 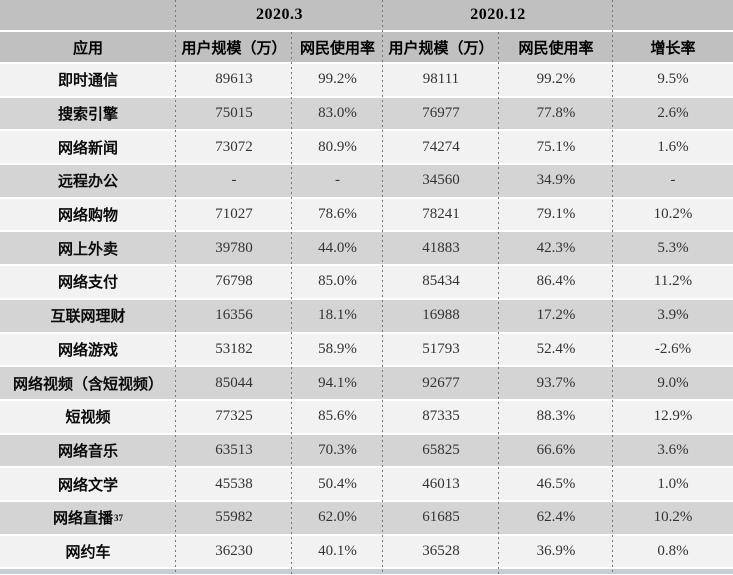 I want to click on cell-growth-rate: 1.0%, so click(x=673, y=484).